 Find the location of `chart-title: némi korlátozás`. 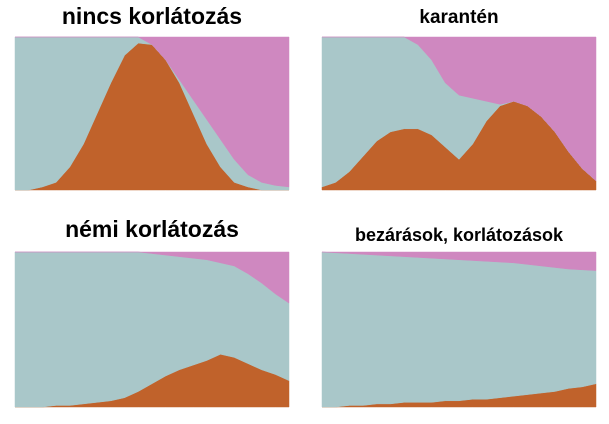

chart-title: némi korlátozás is located at coordinates (152, 229).